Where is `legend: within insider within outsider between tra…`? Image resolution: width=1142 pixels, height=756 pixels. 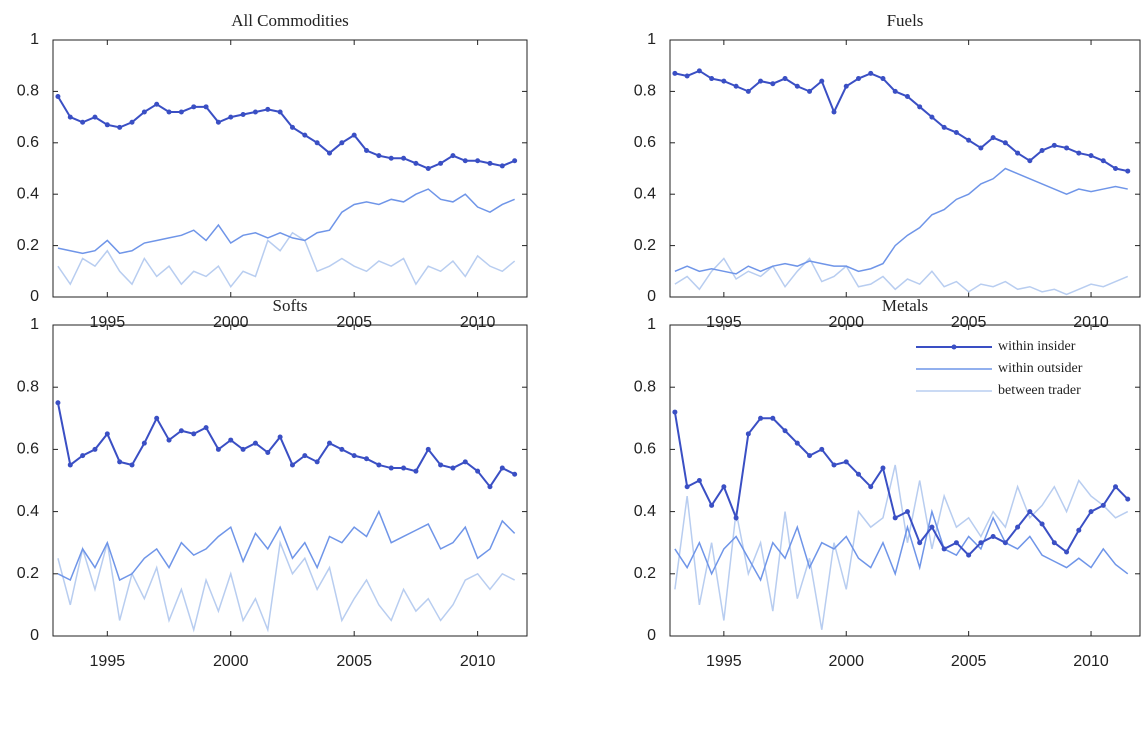 legend: within insider within outsider between tra… is located at coordinates (1022, 371).